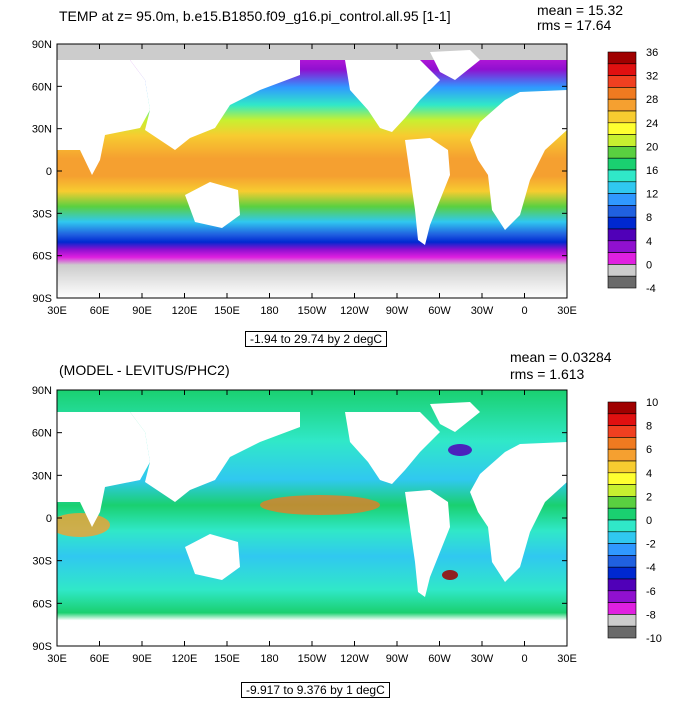 This screenshot has width=700, height=705. Describe the element at coordinates (652, 124) in the screenshot. I see `colorbar-label: 24` at that location.